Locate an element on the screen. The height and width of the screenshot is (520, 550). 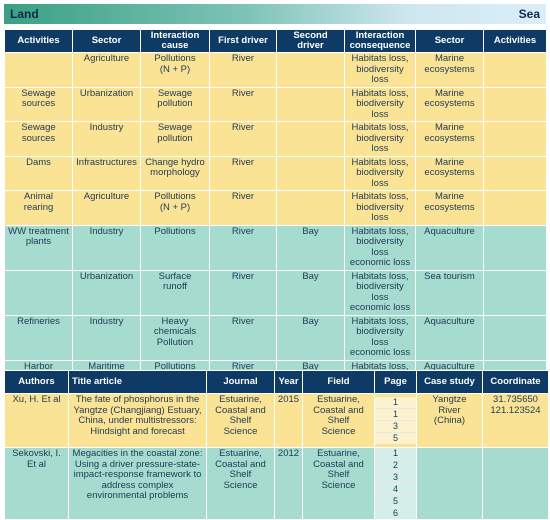
t2-cell: Sekovski, I. Et al is located at coordinates (36, 483).